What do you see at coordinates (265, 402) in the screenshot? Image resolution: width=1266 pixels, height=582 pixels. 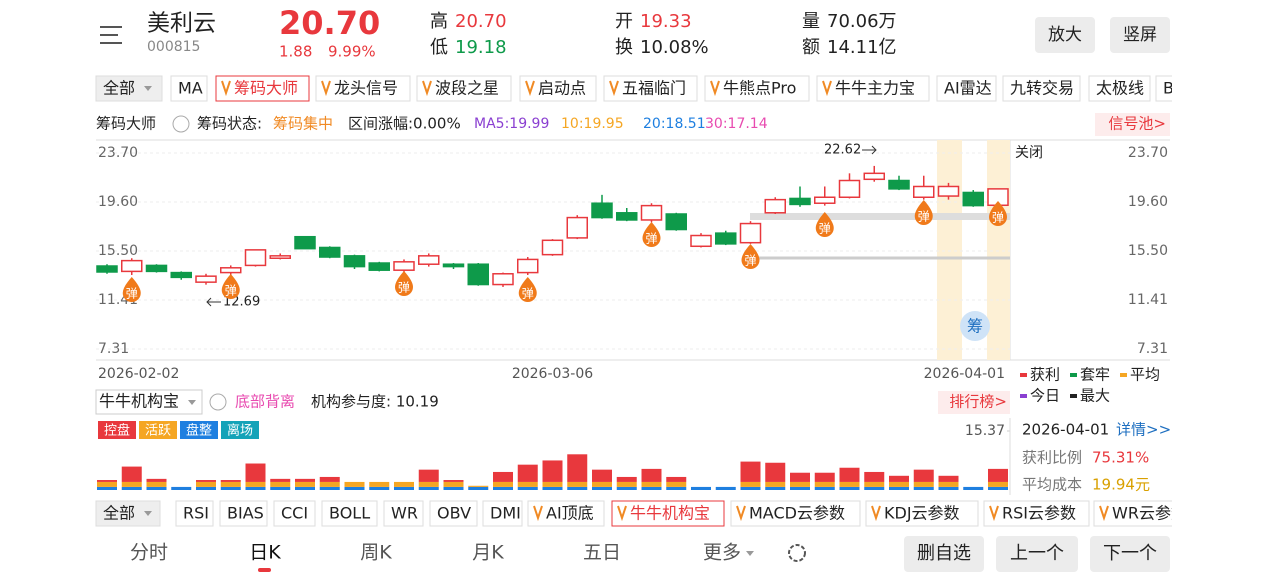 I see `indicator-status: 底部背离` at bounding box center [265, 402].